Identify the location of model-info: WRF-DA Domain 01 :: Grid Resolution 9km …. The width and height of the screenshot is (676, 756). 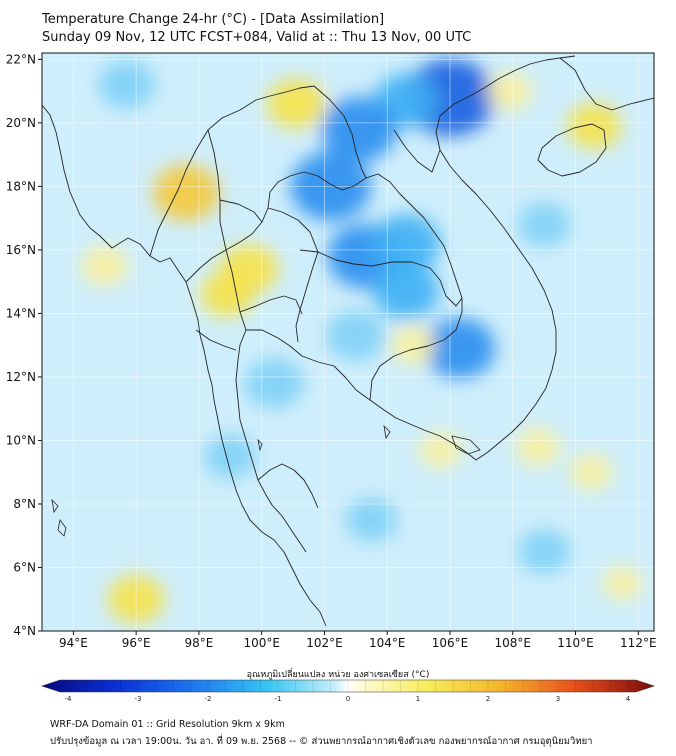
(167, 724).